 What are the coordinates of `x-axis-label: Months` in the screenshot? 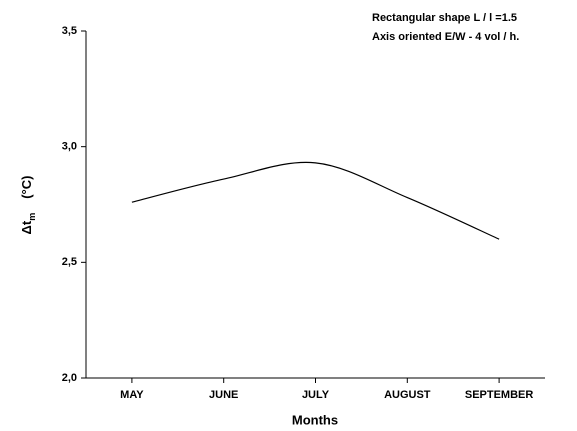 It's located at (315, 419).